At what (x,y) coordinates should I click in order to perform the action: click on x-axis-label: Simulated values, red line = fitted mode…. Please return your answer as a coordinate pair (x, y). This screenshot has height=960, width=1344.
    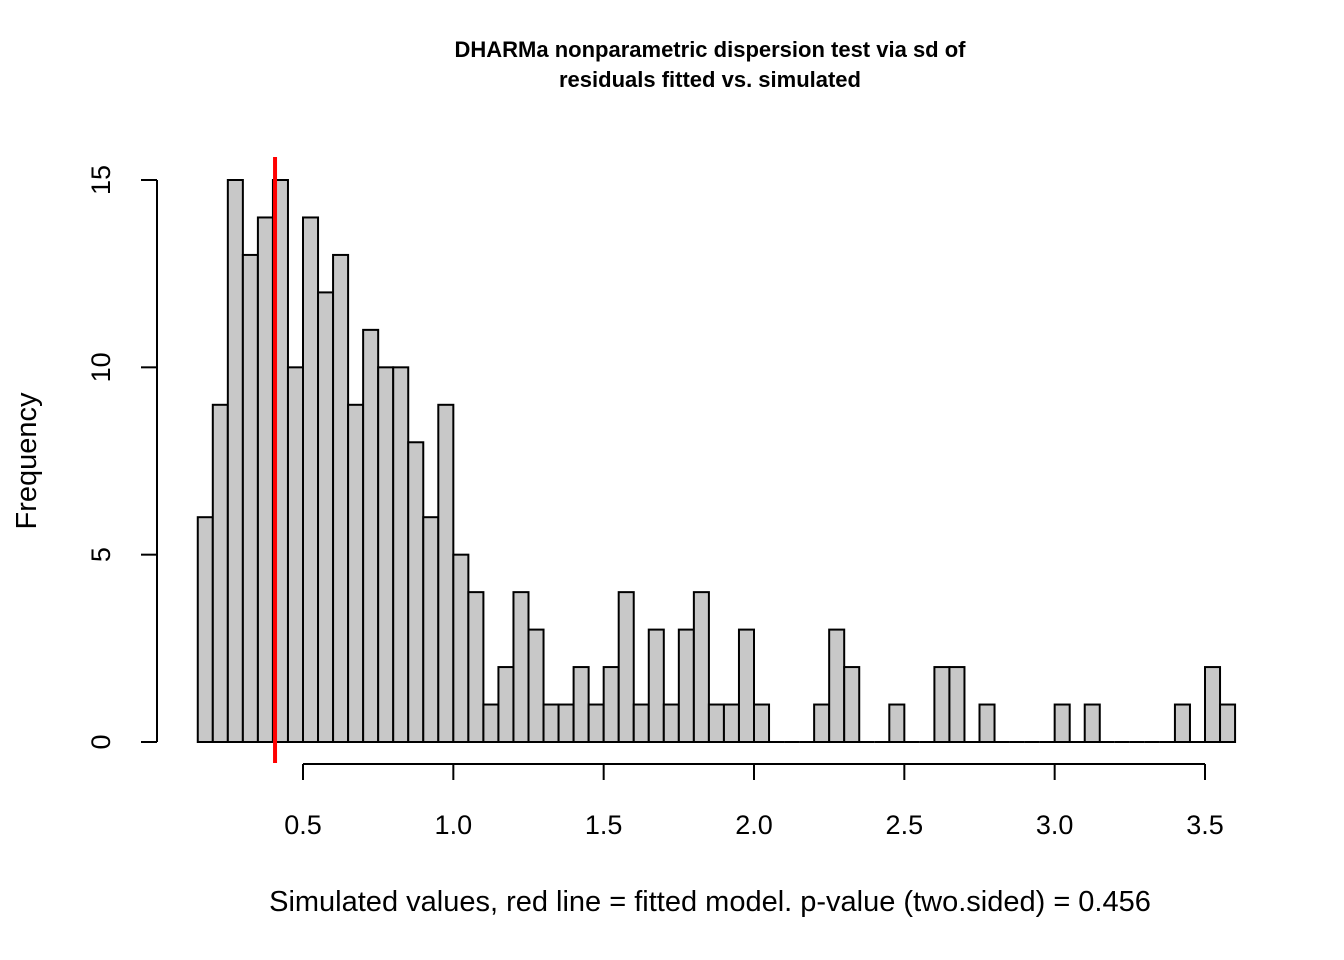
    Looking at the image, I should click on (710, 902).